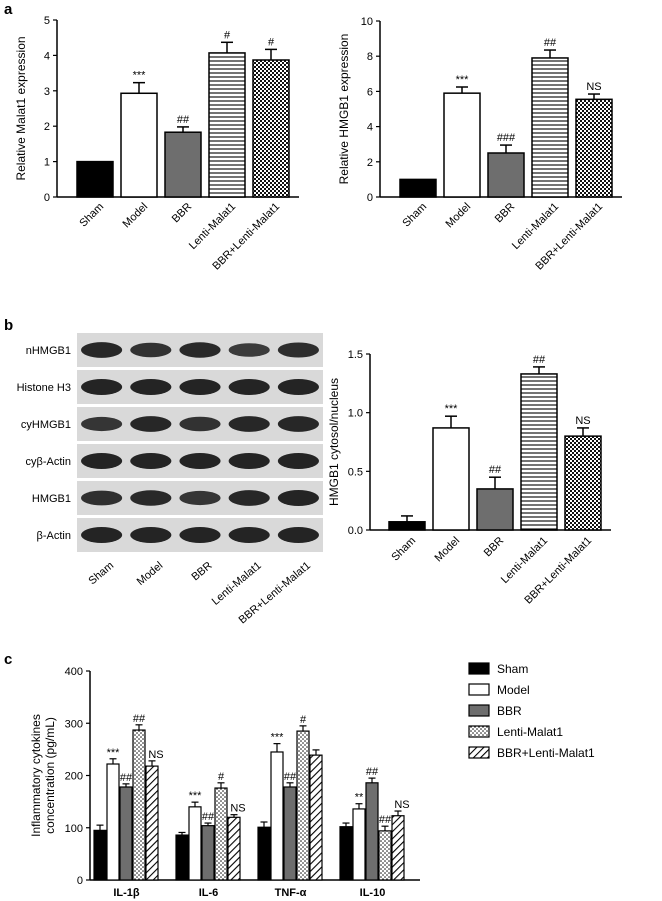  I want to click on x-tick-label: IL-6, so click(209, 893).